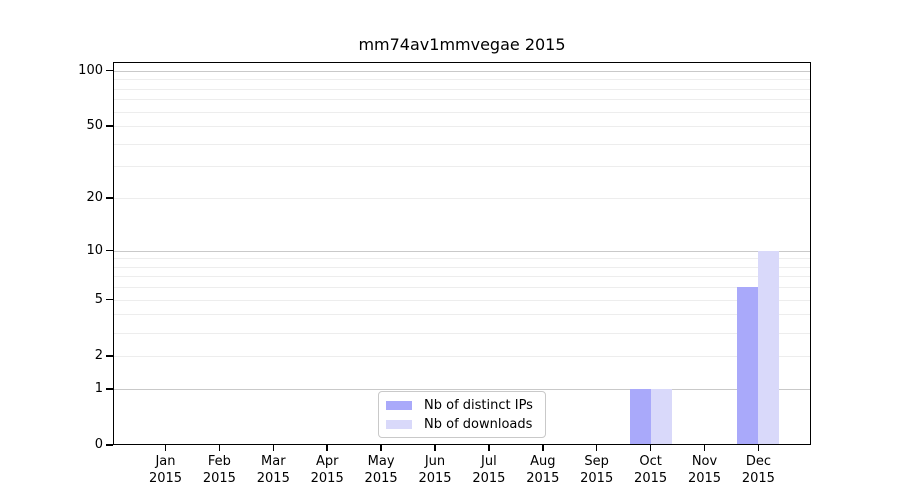 This screenshot has width=900, height=500. What do you see at coordinates (273, 461) in the screenshot?
I see `month-label: Mar` at bounding box center [273, 461].